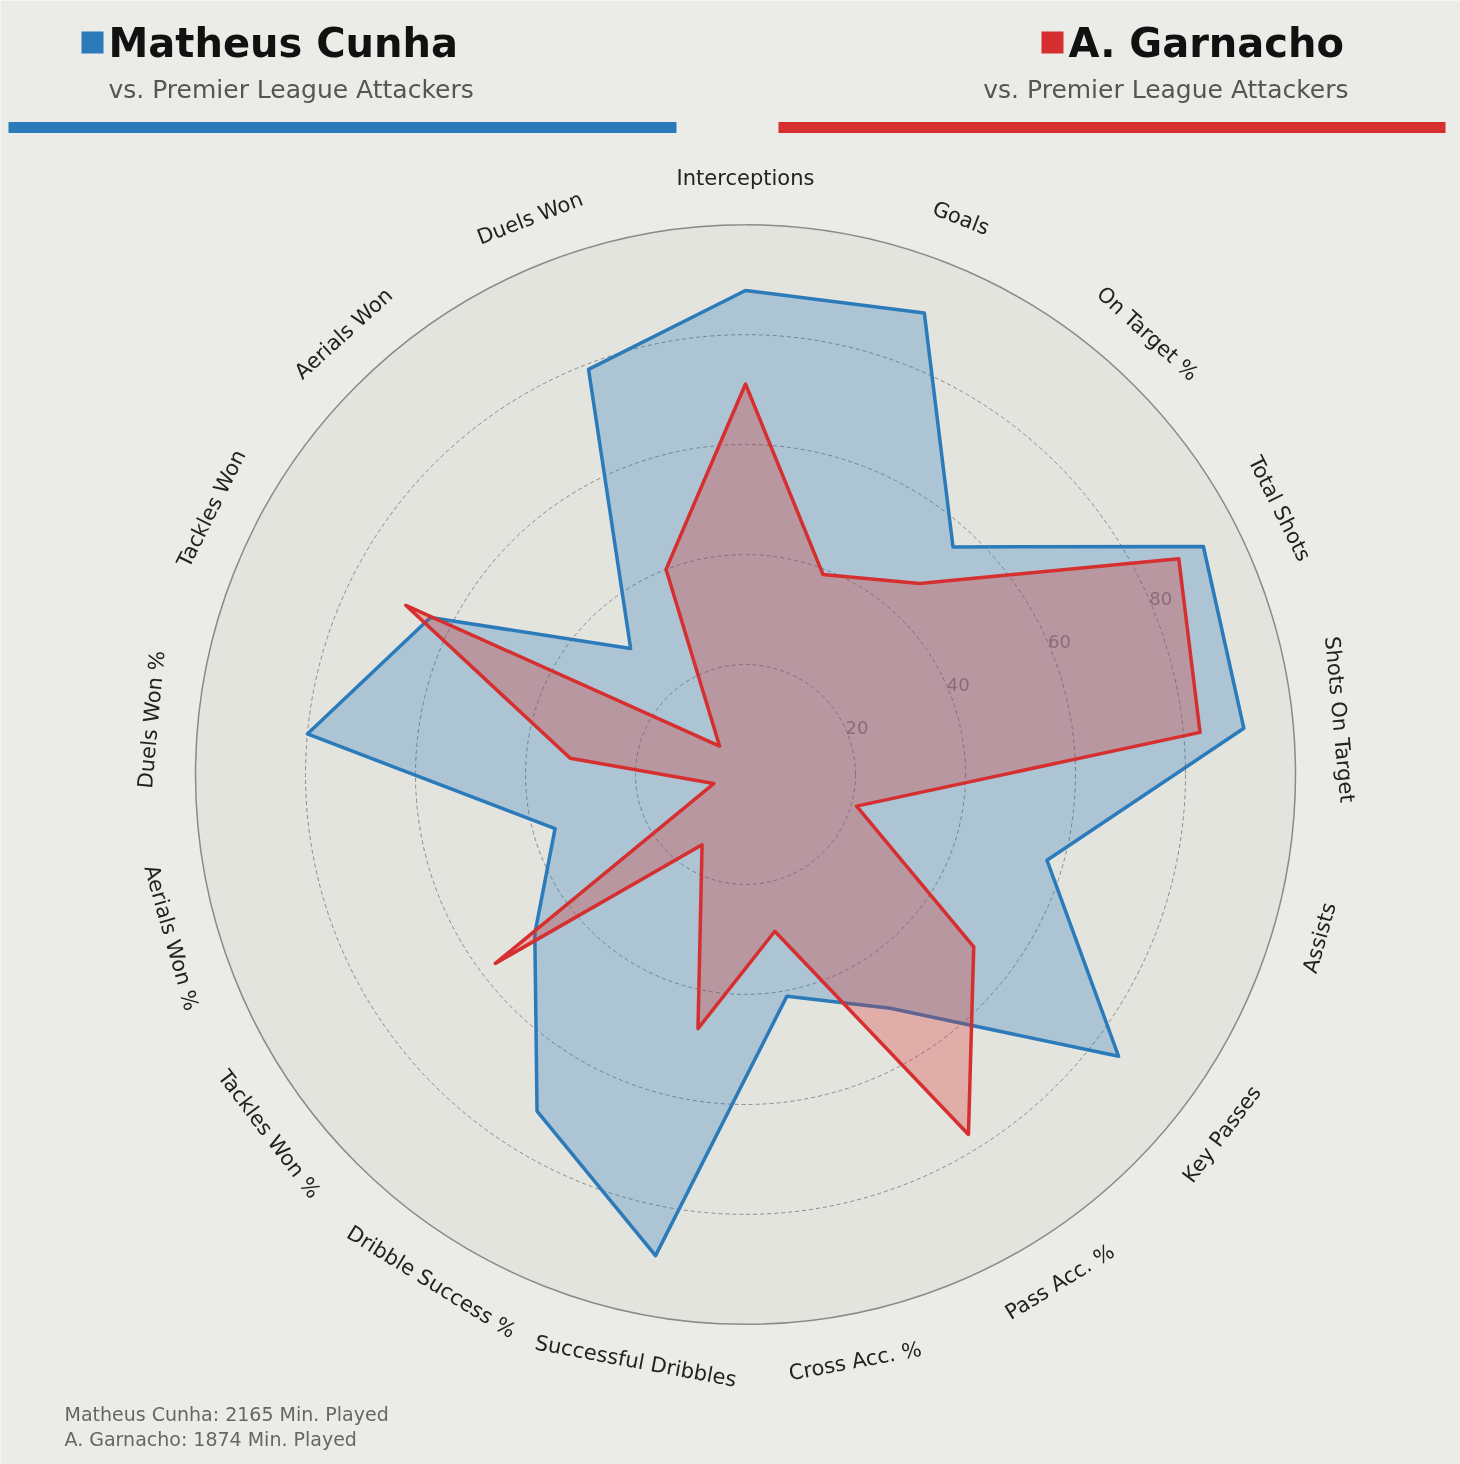  I want to click on spoke-label: Goals, so click(961, 218).